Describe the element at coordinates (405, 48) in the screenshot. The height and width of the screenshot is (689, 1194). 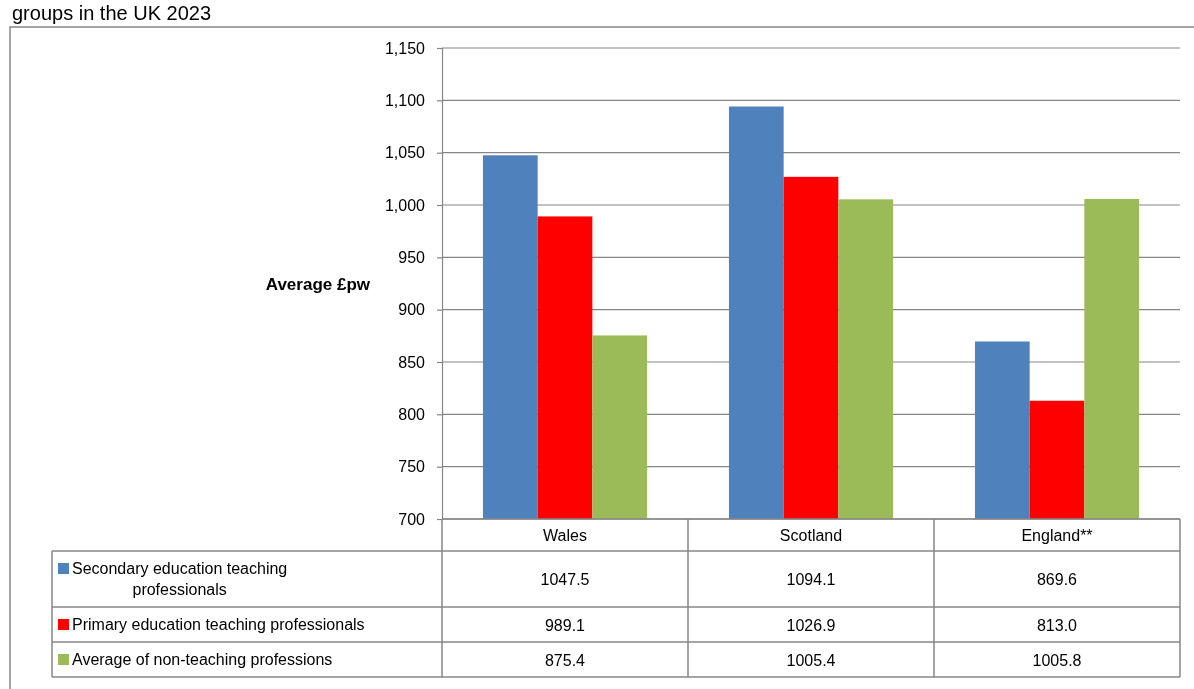
I see `y-tick-label: 1,150` at that location.